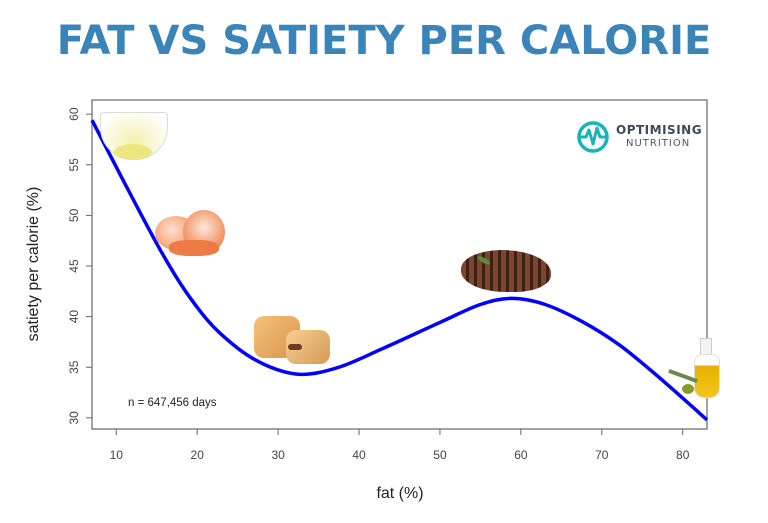 This screenshot has width=768, height=523. I want to click on annotation-n: n = 647,456 days, so click(172, 403).